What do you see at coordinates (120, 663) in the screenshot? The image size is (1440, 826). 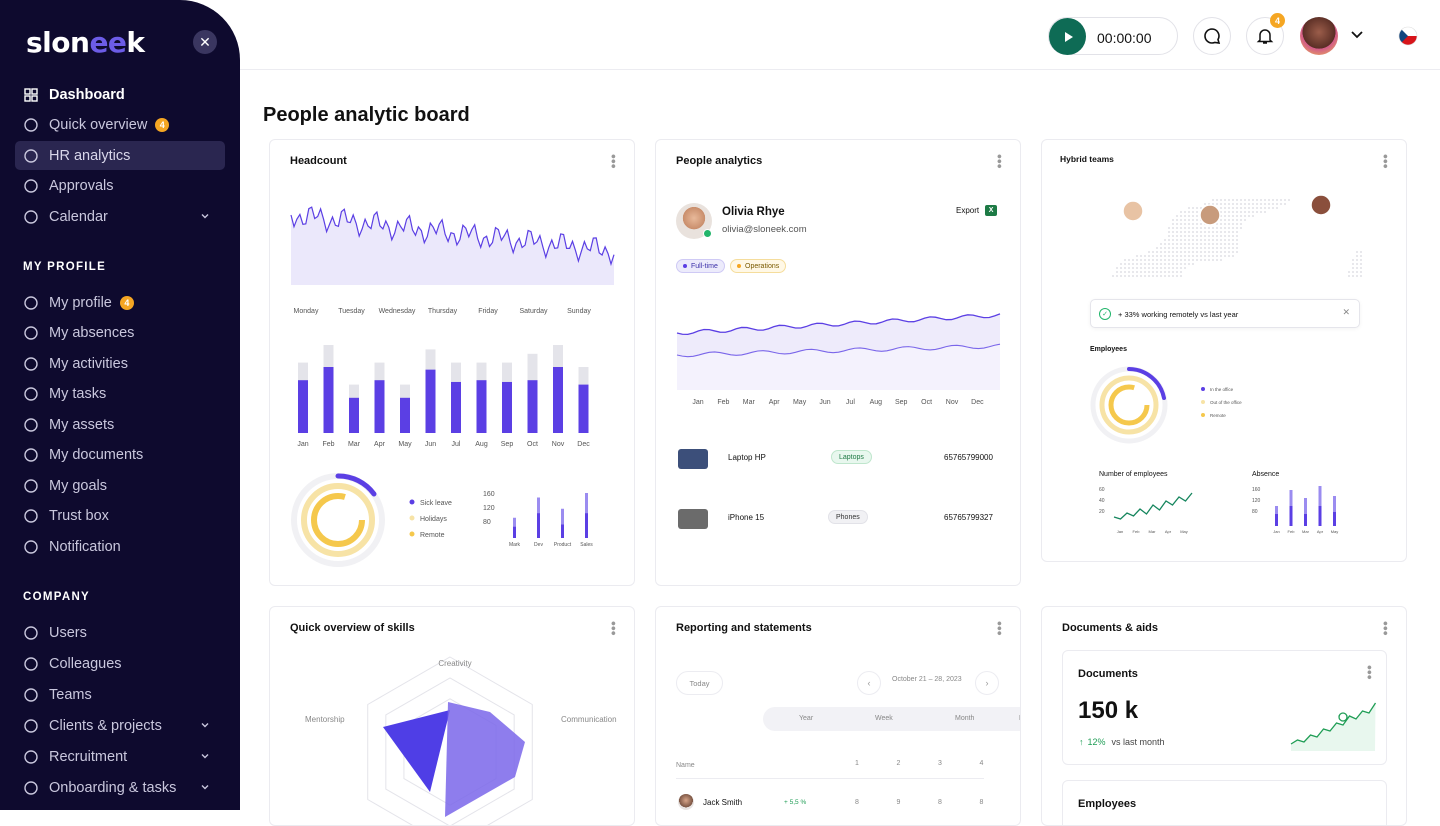 I see `sidebar-item-colleagues: Colleagues` at bounding box center [120, 663].